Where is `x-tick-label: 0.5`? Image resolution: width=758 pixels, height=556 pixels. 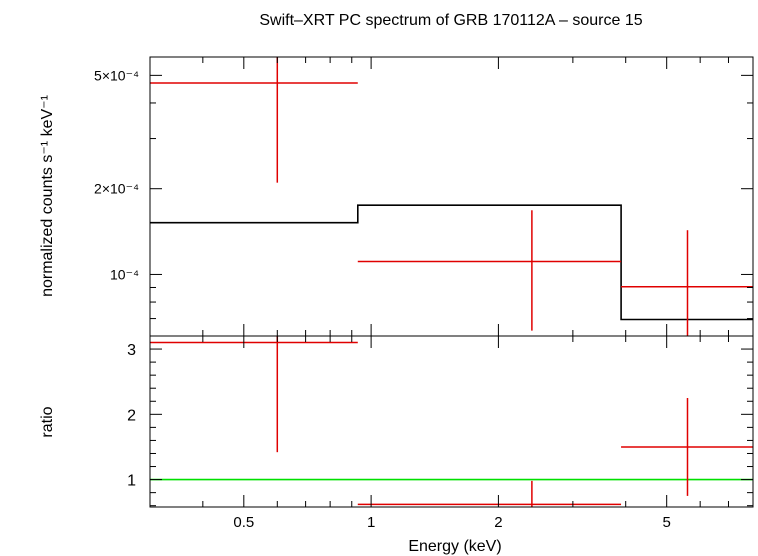 x-tick-label: 0.5 is located at coordinates (243, 522).